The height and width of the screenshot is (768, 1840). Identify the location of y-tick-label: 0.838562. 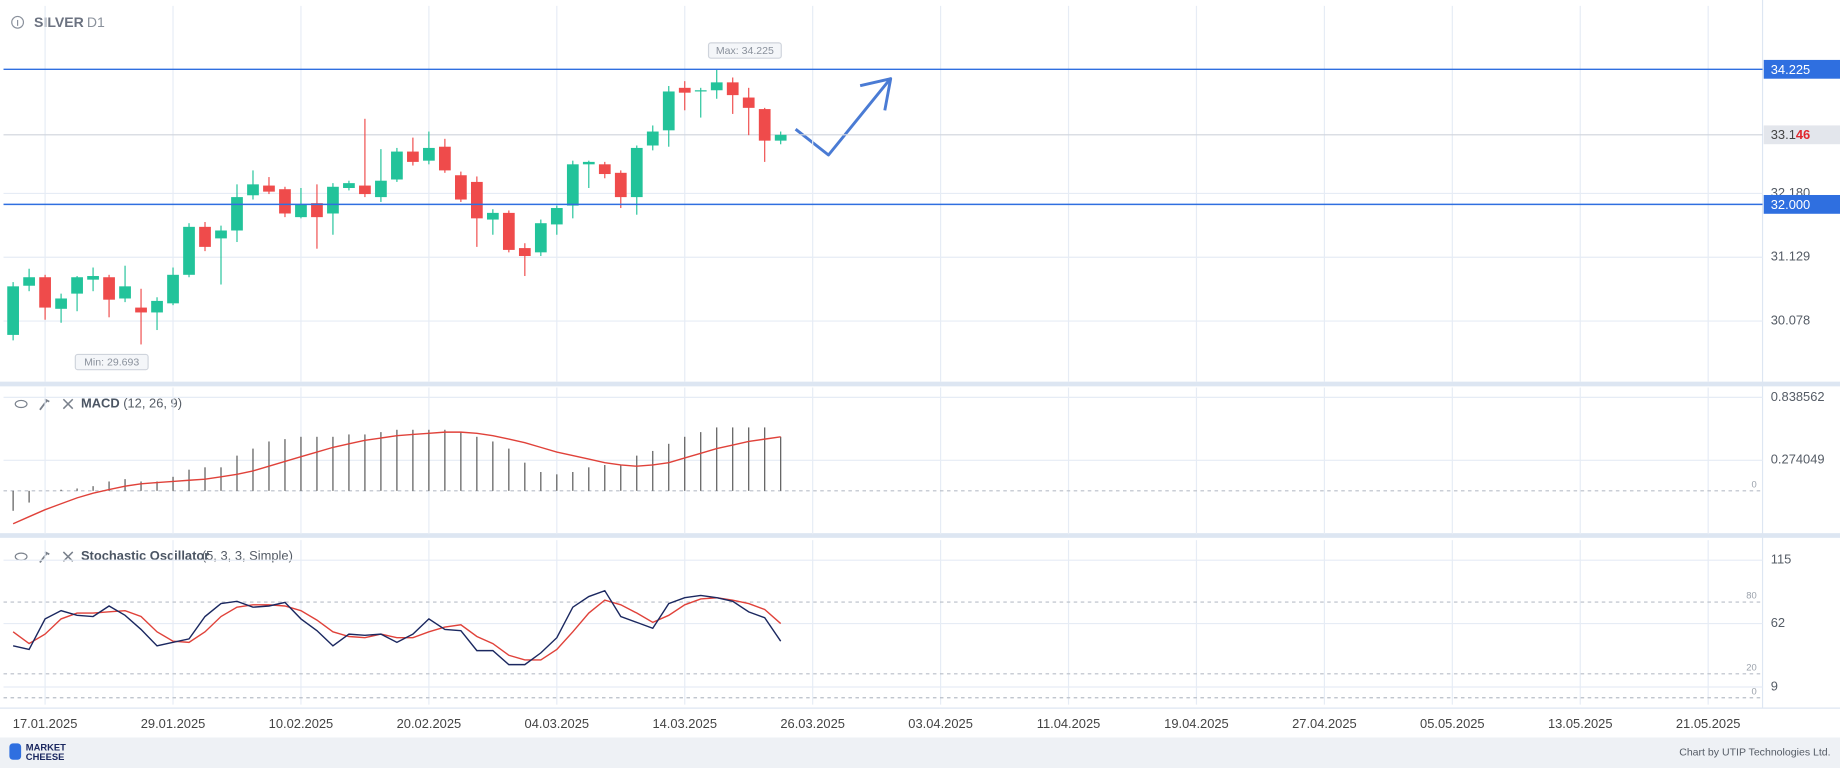
(1798, 396).